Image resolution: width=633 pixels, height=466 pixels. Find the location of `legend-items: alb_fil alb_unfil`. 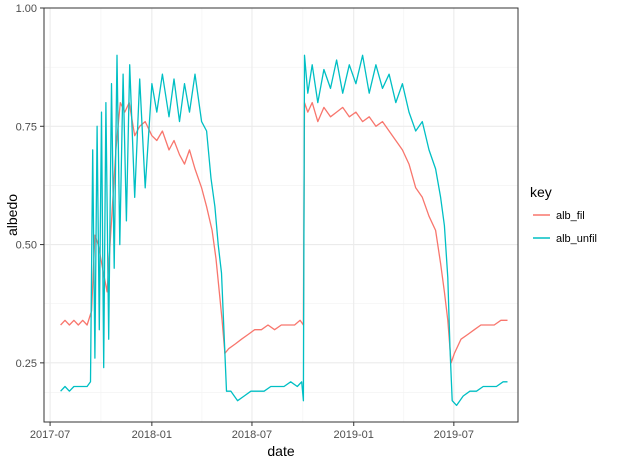

legend-items: alb_fil alb_unfil is located at coordinates (565, 227).